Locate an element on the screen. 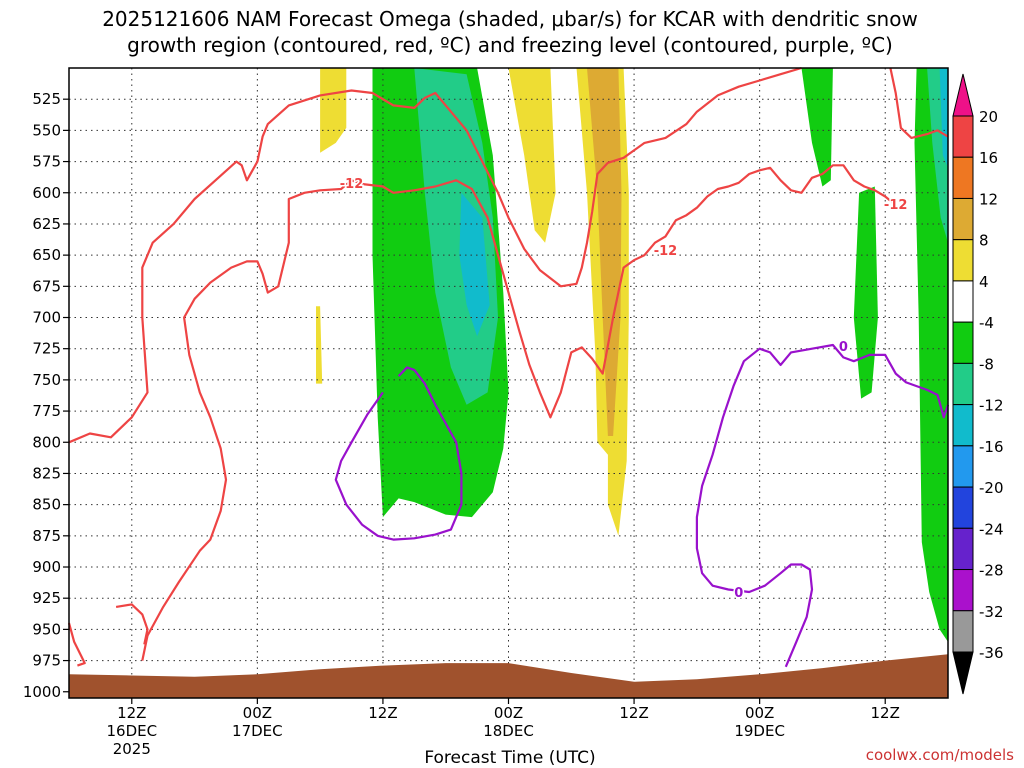 The image size is (1024, 768). y-tick-label: 950 is located at coordinates (46, 629).